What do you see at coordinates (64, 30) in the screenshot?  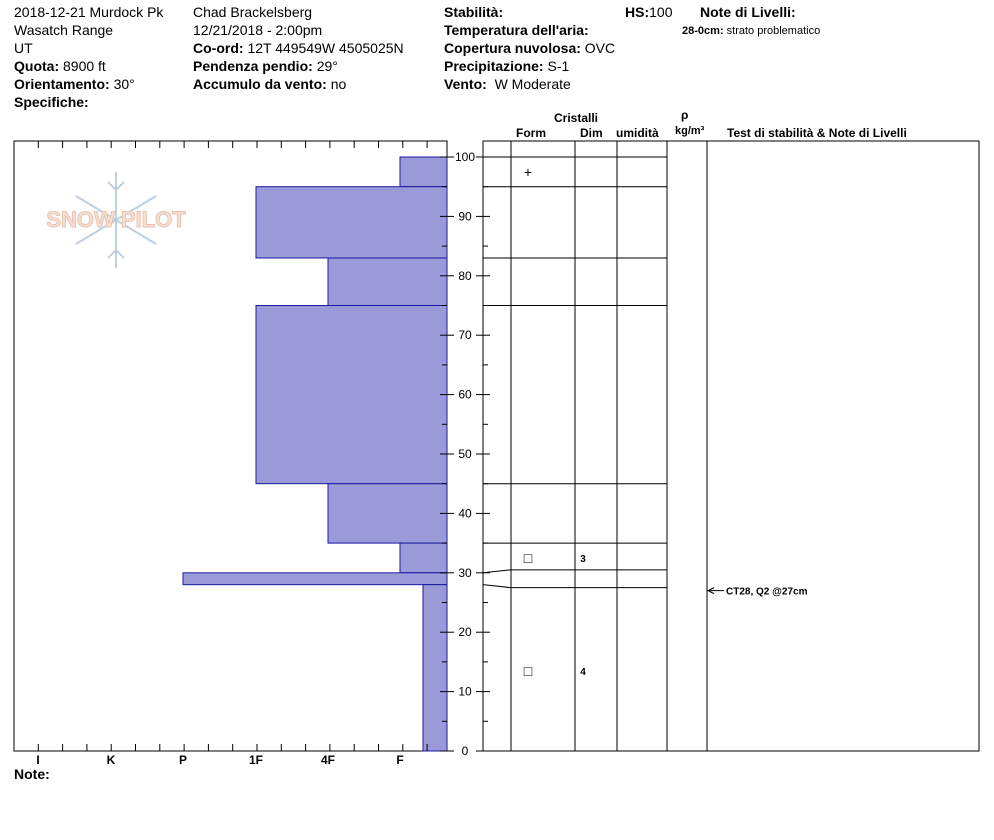 I see `range: Wasatch Range` at bounding box center [64, 30].